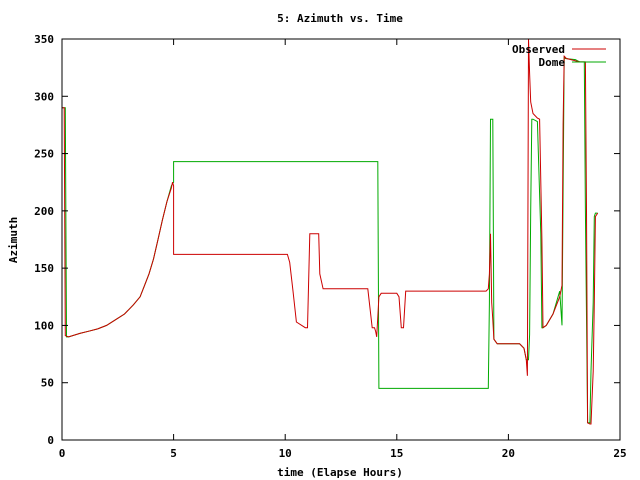 Image resolution: width=640 pixels, height=480 pixels. Describe the element at coordinates (173, 453) in the screenshot. I see `x-tick-label: 5` at that location.